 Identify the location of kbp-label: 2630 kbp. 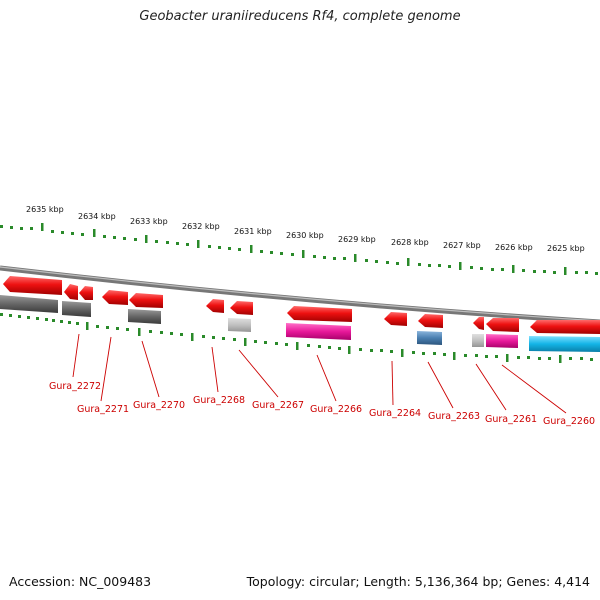
(305, 235).